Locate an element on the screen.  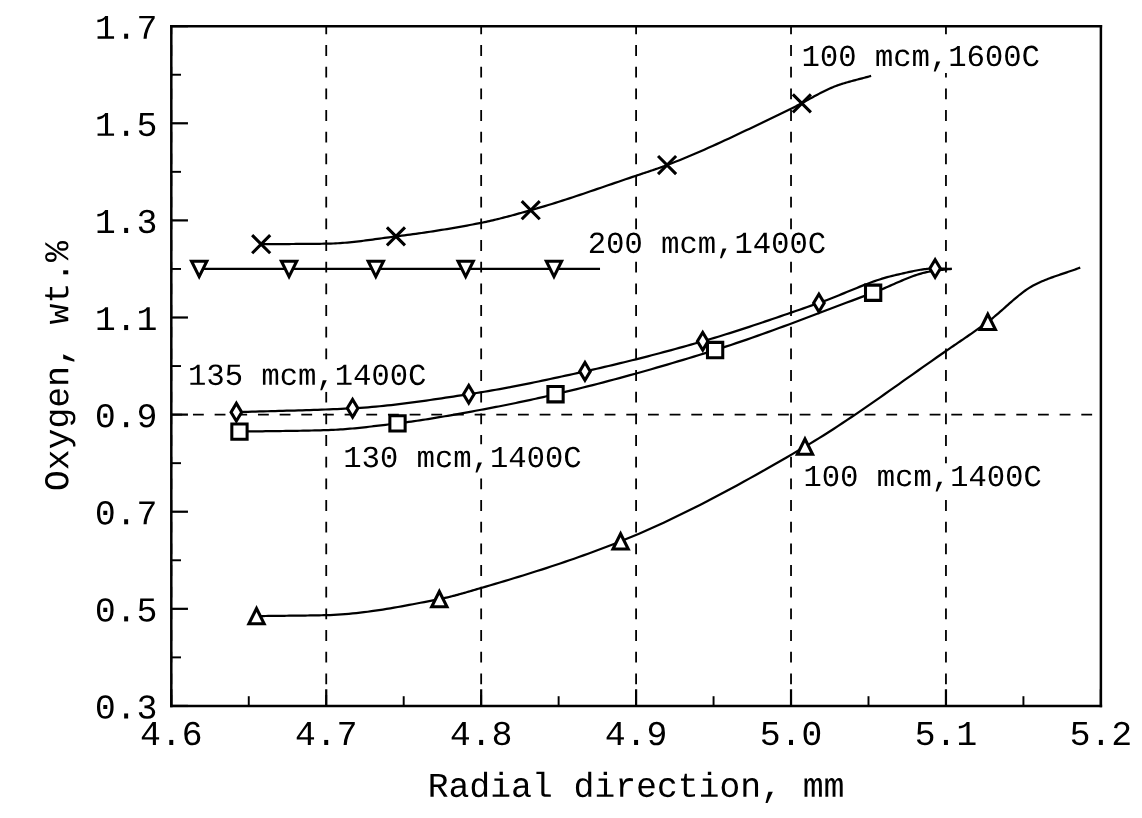
y-tick-label: 0.3 is located at coordinates (126, 707).